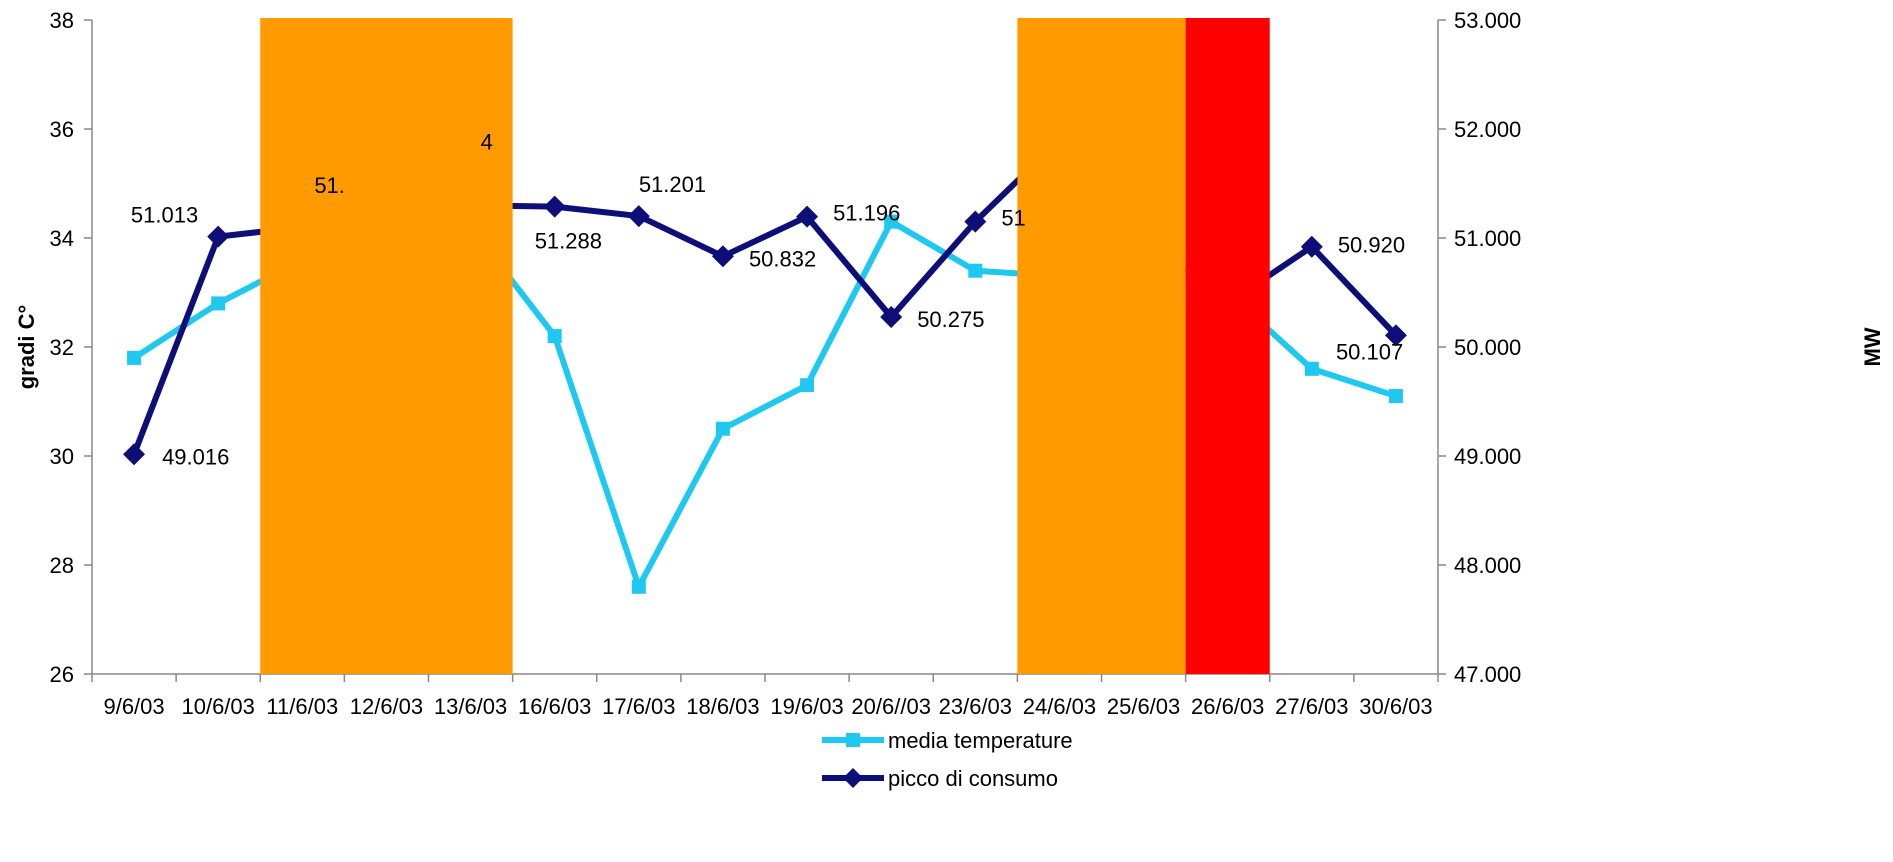  Describe the element at coordinates (568, 241) in the screenshot. I see `data-label: 51.288` at that location.